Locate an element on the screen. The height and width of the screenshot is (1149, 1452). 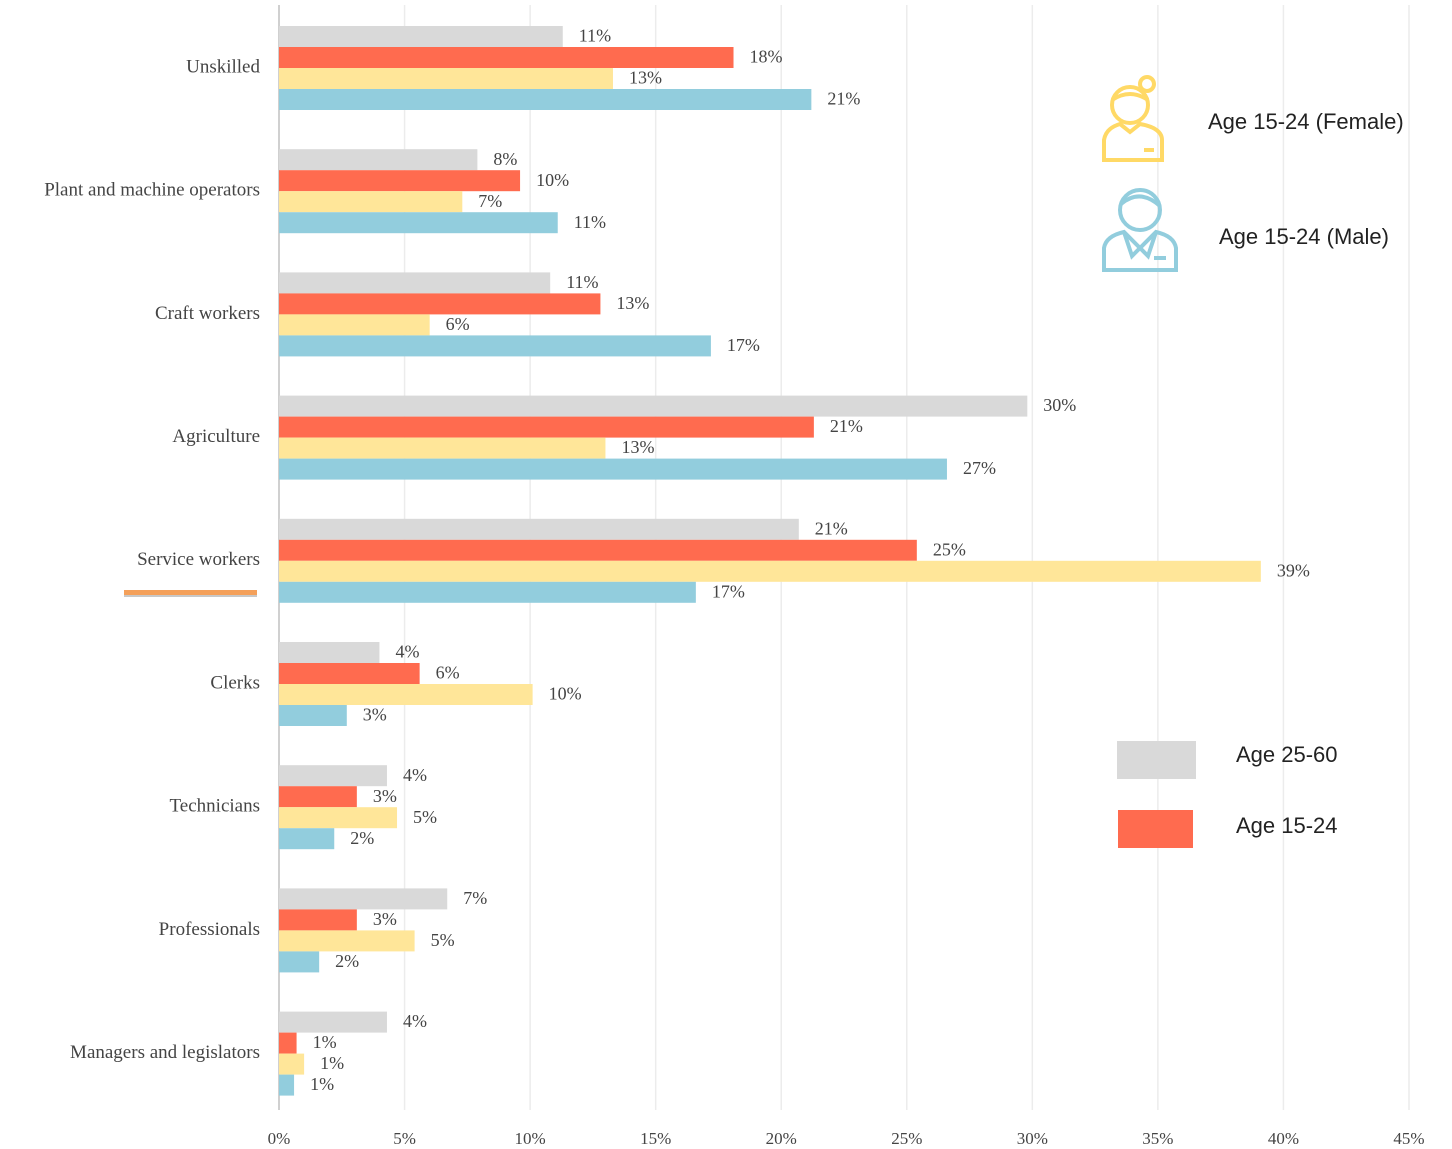
highlight-underline is located at coordinates (190, 592).